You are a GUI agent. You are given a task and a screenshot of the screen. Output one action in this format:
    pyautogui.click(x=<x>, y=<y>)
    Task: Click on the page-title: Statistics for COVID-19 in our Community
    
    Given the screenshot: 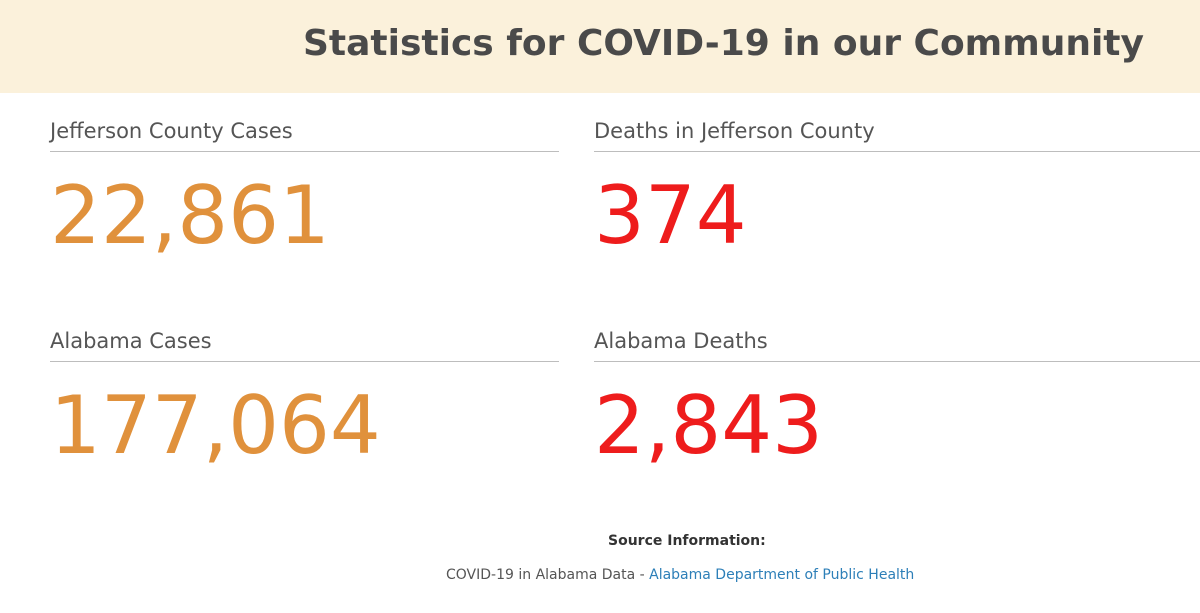 What is the action you would take?
    pyautogui.click(x=723, y=43)
    